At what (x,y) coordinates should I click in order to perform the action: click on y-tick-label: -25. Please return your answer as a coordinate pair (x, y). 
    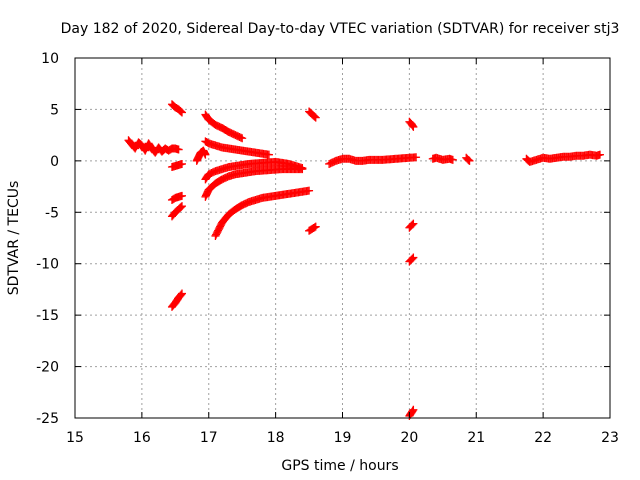
    Looking at the image, I should click on (47, 419).